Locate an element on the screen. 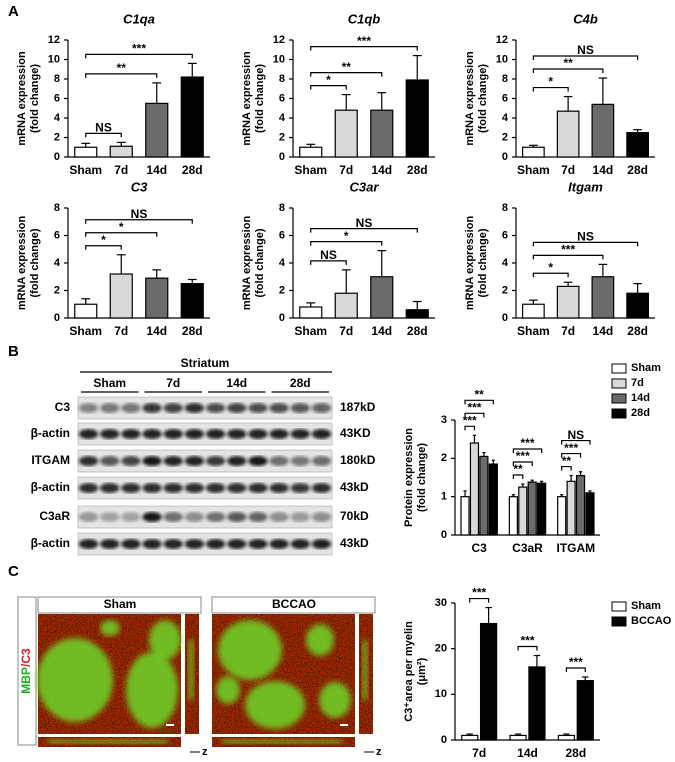 The height and width of the screenshot is (762, 675). y-tick-label: 30 is located at coordinates (441, 603).